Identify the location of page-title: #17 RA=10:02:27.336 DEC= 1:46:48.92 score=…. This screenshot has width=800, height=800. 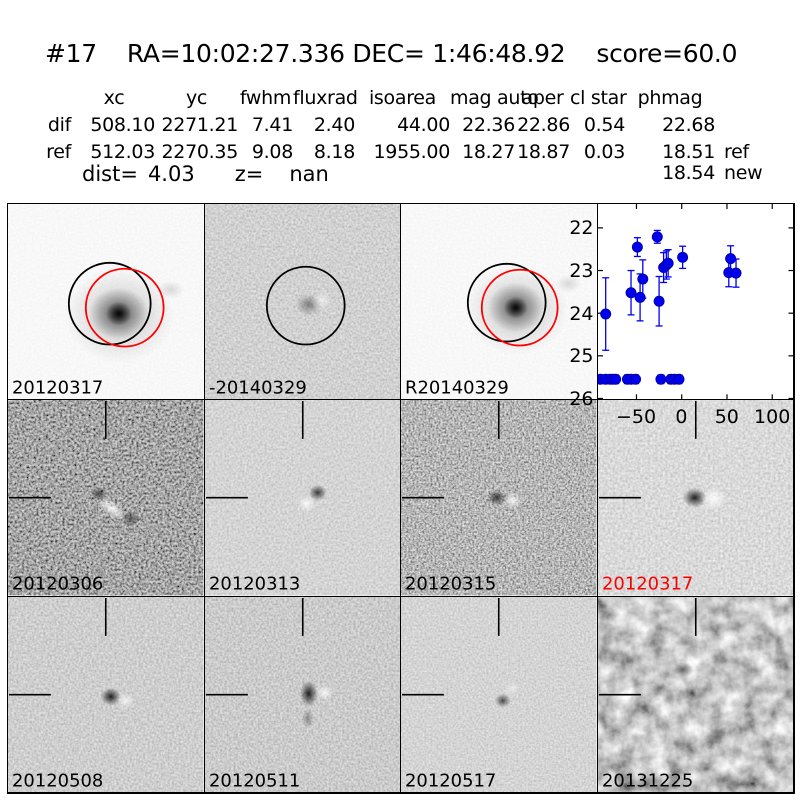
(391, 53).